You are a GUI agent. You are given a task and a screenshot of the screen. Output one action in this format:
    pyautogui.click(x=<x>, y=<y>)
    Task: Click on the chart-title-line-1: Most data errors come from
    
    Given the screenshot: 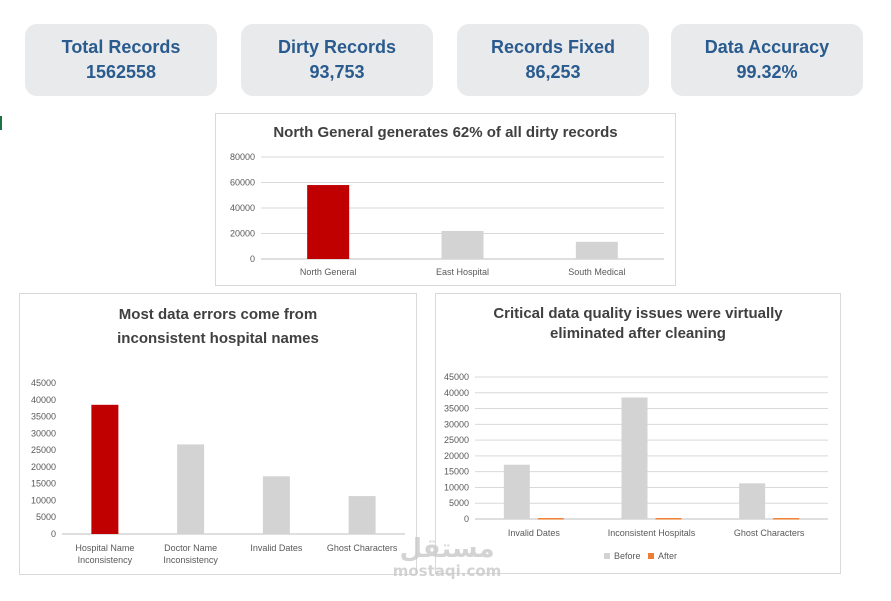 What is the action you would take?
    pyautogui.click(x=218, y=314)
    